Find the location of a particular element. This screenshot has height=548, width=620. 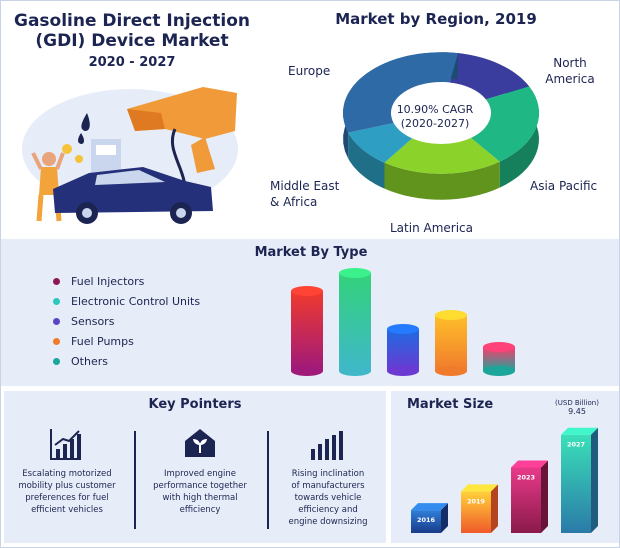

region-slice-europe is located at coordinates (401, 105).